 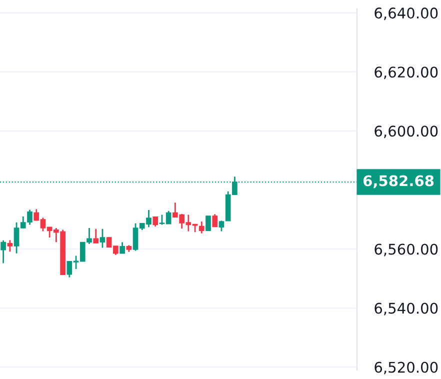 What do you see at coordinates (406, 14) in the screenshot?
I see `y-tick-label: 6,640.00` at bounding box center [406, 14].